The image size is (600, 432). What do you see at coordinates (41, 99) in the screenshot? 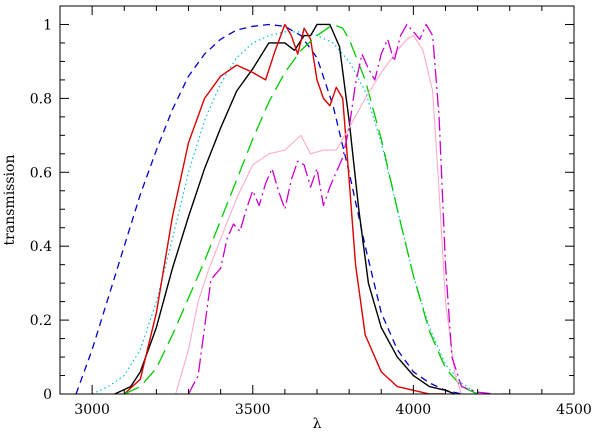
I see `y-tick-label: 0.8` at bounding box center [41, 99].